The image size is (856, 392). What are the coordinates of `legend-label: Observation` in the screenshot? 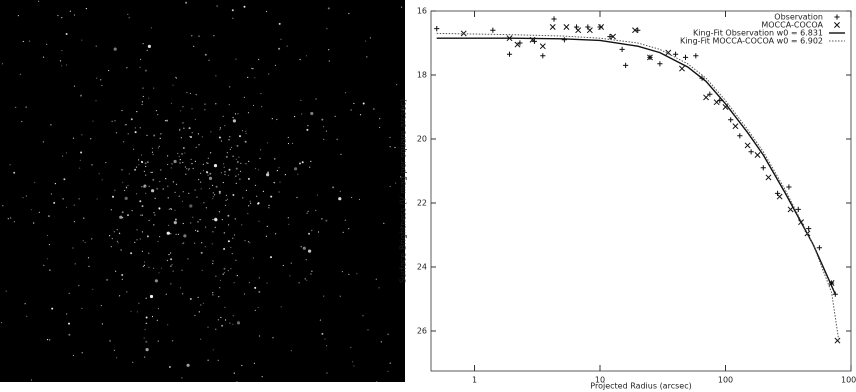 It's located at (798, 17).